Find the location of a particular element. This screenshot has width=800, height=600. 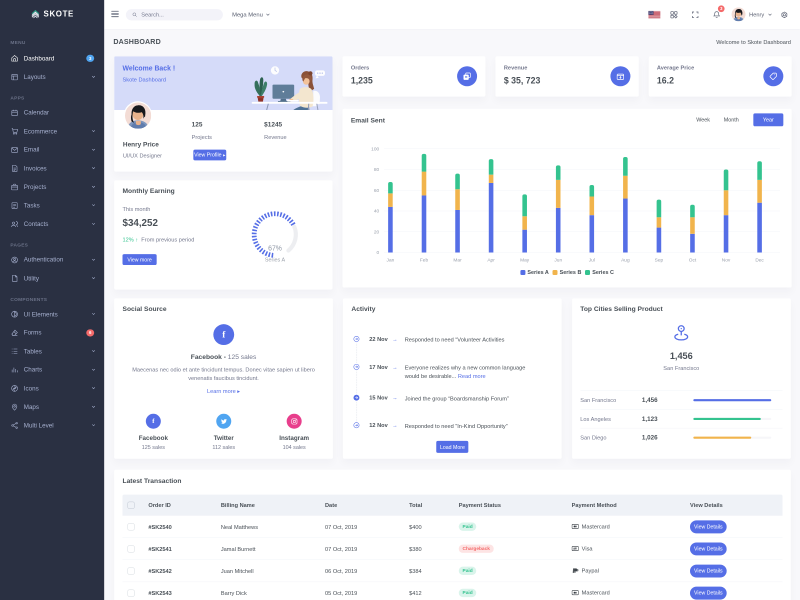

svg-text: Oct is located at coordinates (693, 260).